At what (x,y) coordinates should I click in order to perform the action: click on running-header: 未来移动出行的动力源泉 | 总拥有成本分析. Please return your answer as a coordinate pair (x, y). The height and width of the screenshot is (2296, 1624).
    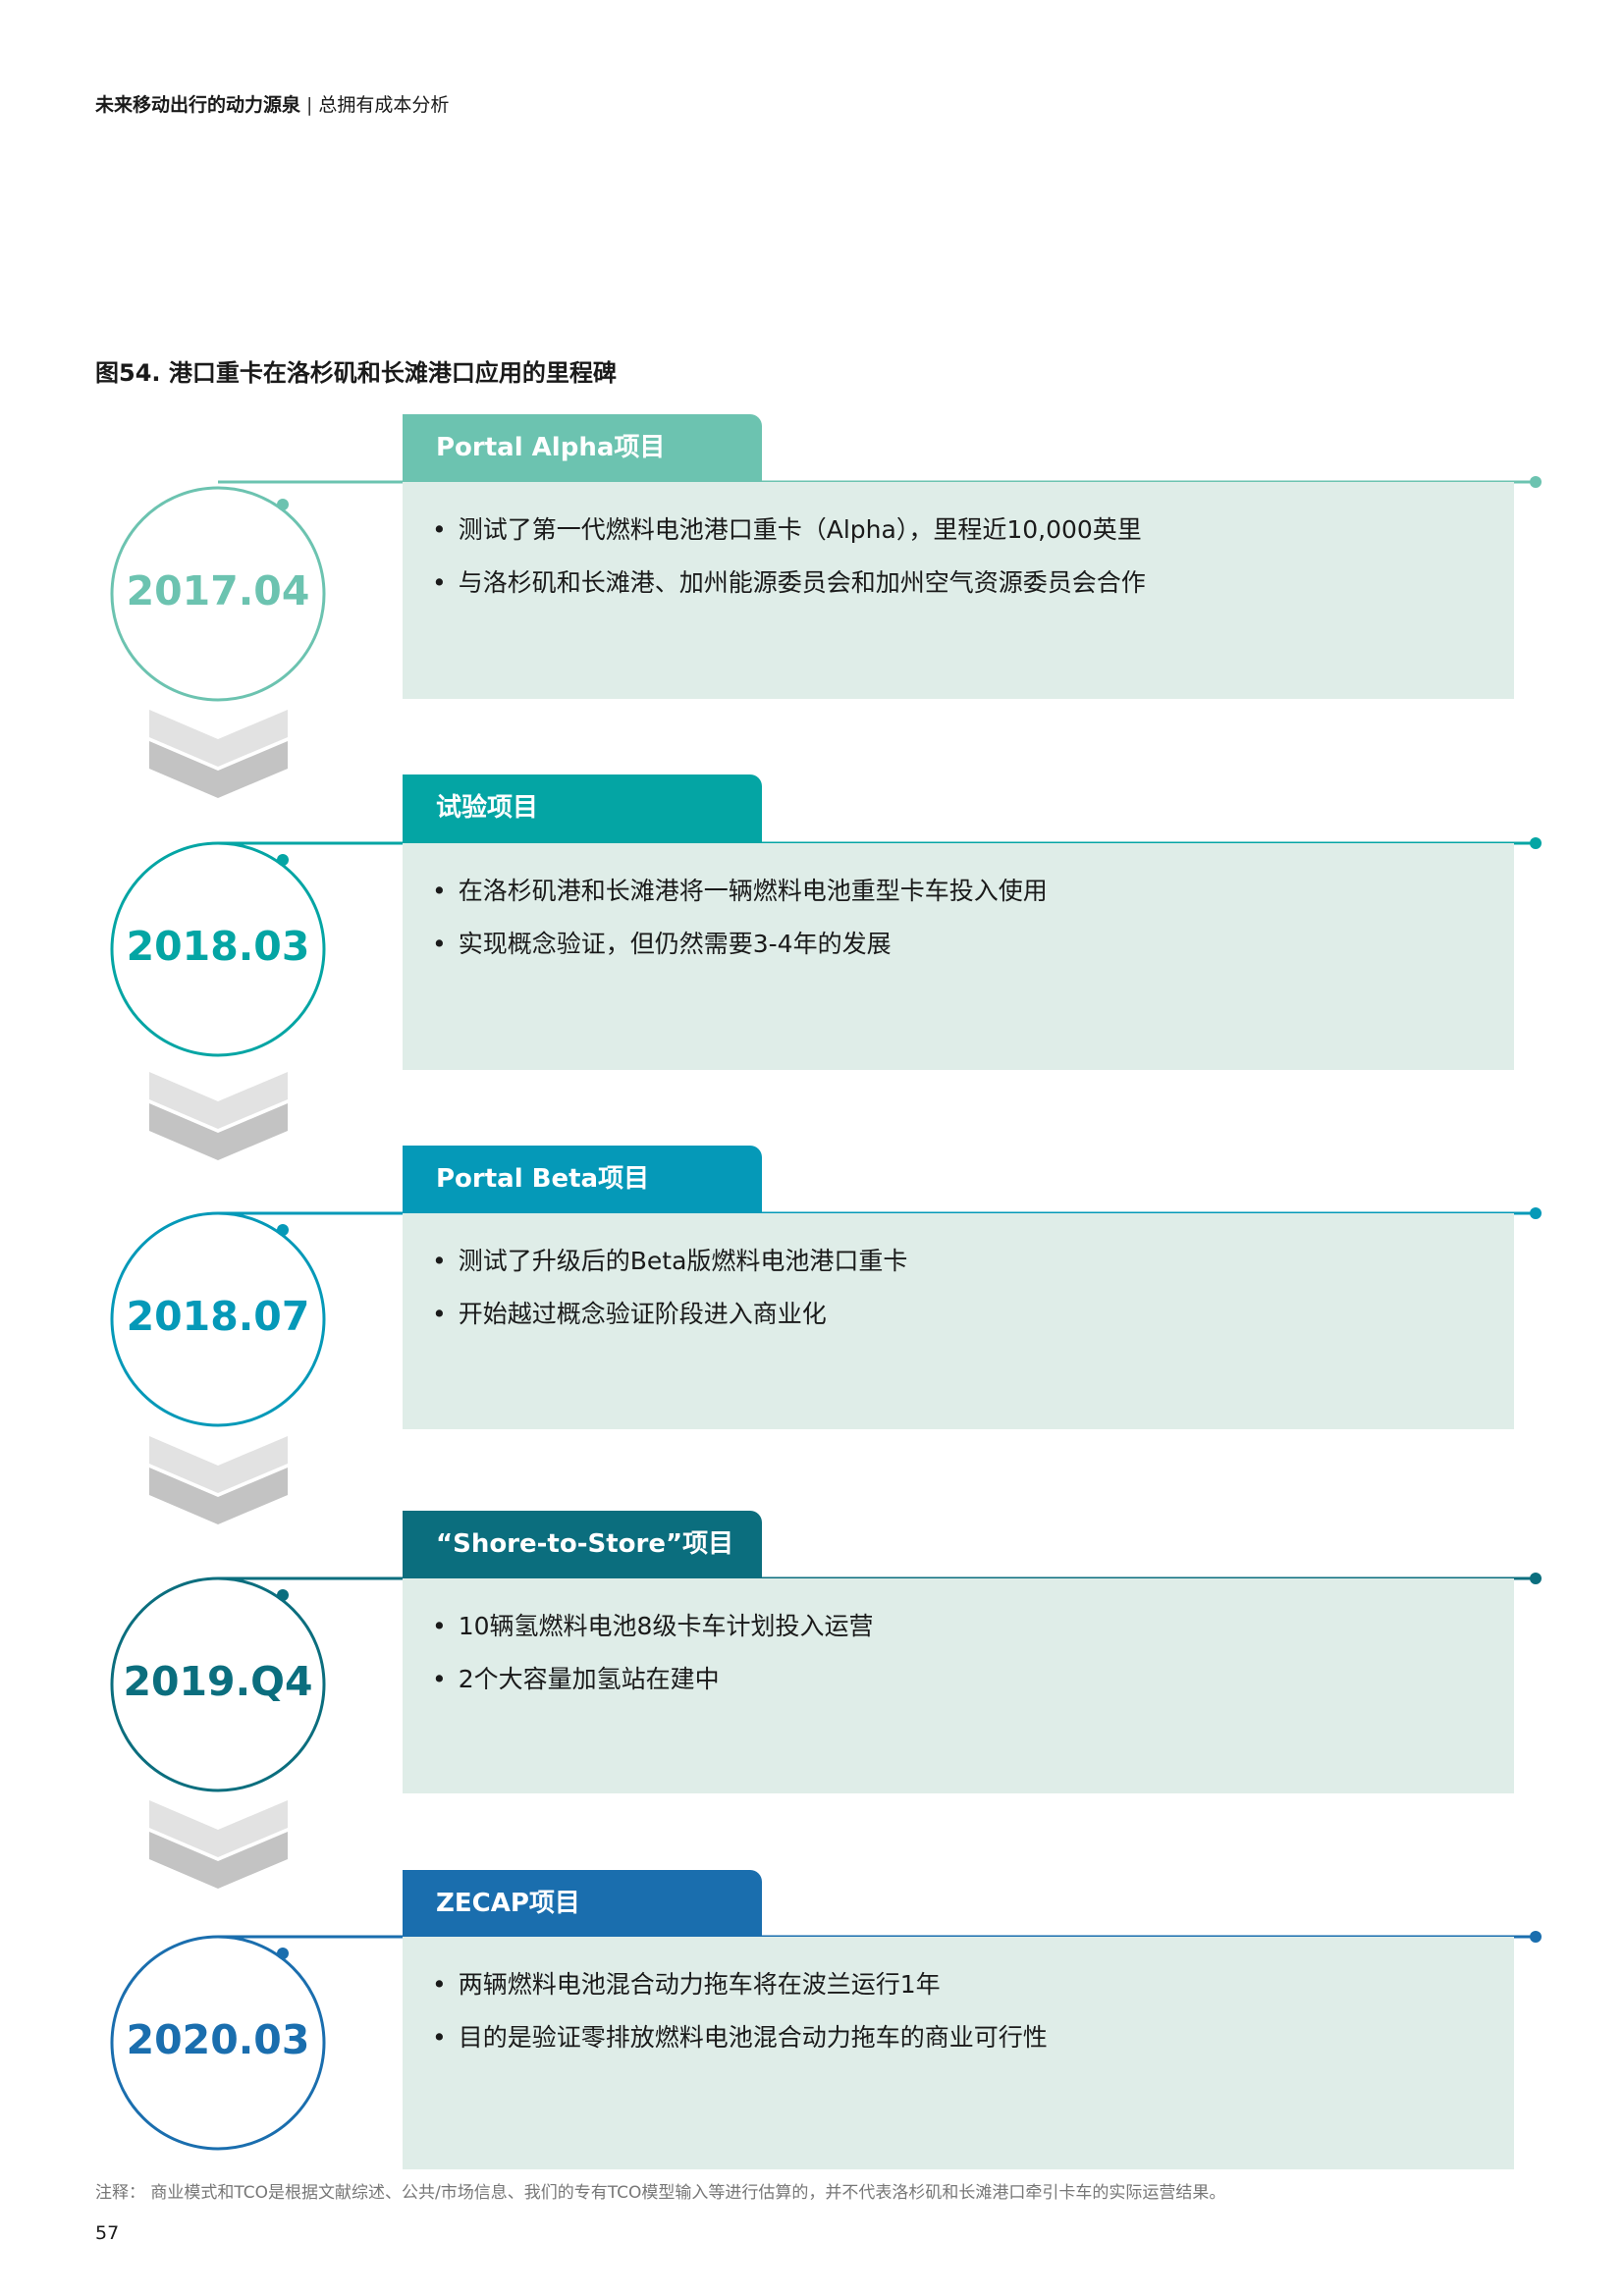
    Looking at the image, I should click on (272, 103).